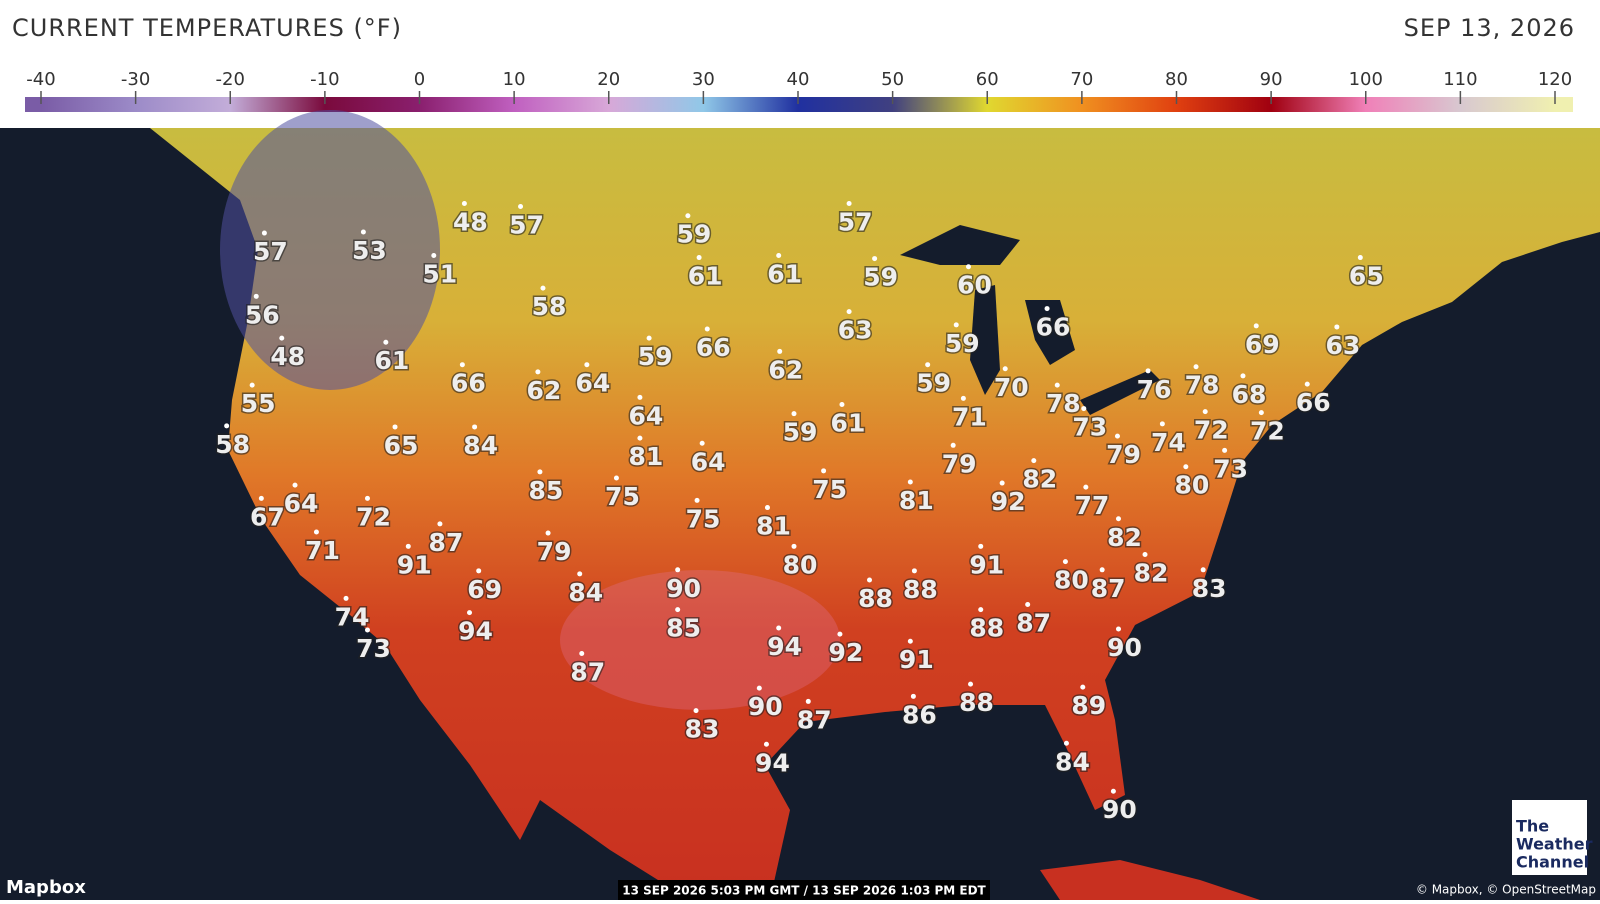  Describe the element at coordinates (1342, 345) in the screenshot. I see `temperature-label: 63` at that location.